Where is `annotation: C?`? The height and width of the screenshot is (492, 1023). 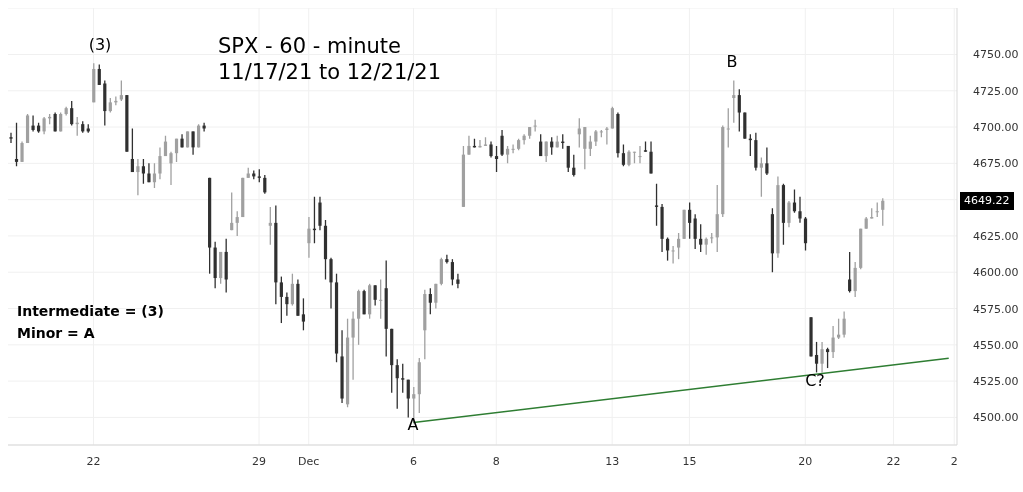
annotation: C? is located at coordinates (815, 380).